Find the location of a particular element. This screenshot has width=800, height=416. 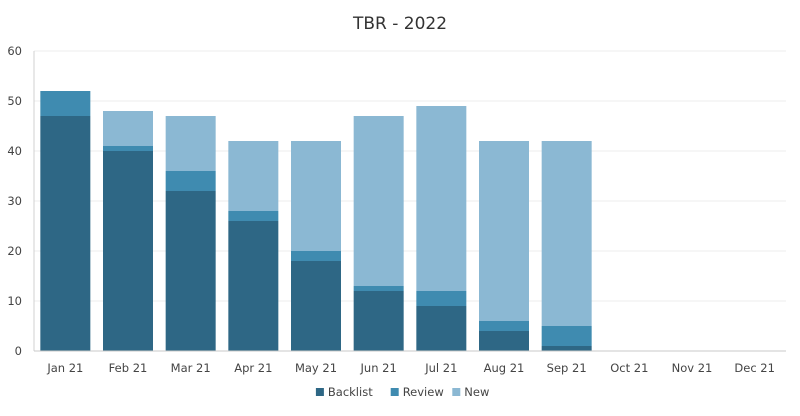

legend: Backlist Review New is located at coordinates (402, 392).